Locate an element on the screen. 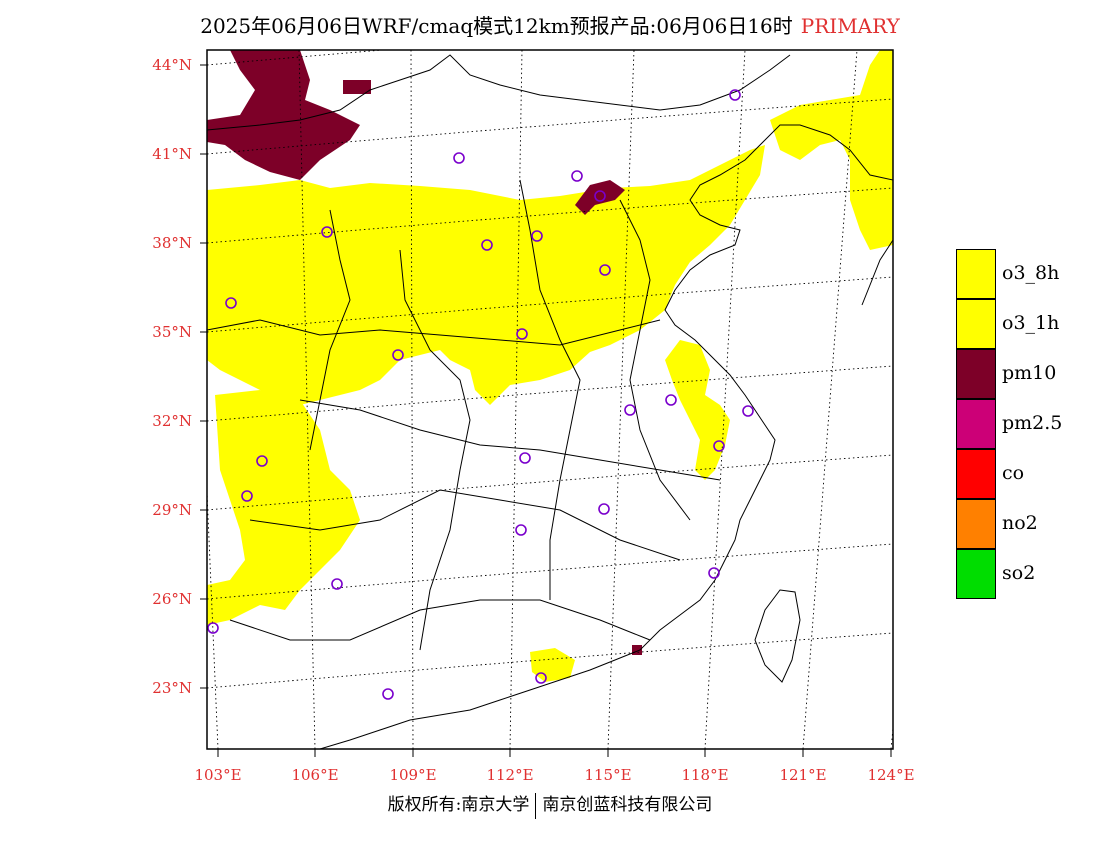 The width and height of the screenshot is (1100, 850). legend-item: o3_1h is located at coordinates (1028, 324).